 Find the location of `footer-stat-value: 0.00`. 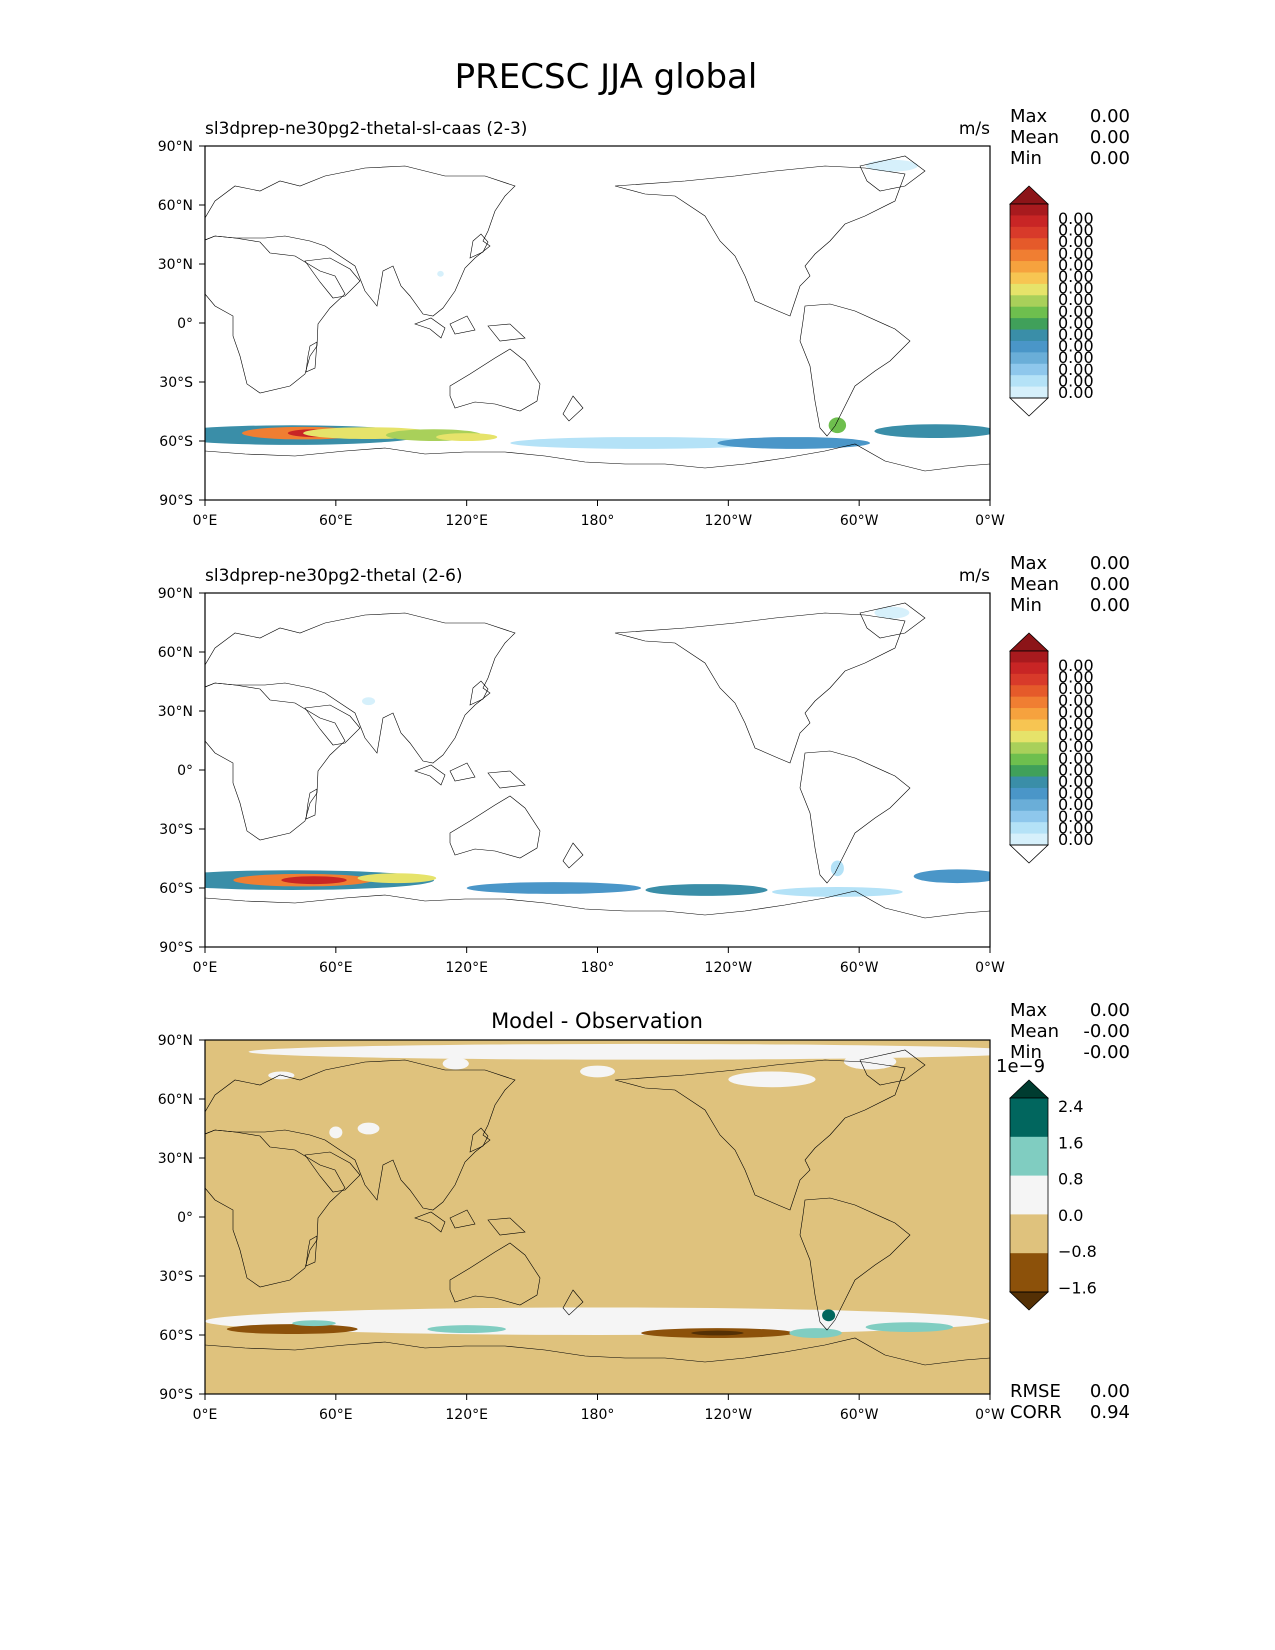

footer-stat-value: 0.00 is located at coordinates (1110, 1391).